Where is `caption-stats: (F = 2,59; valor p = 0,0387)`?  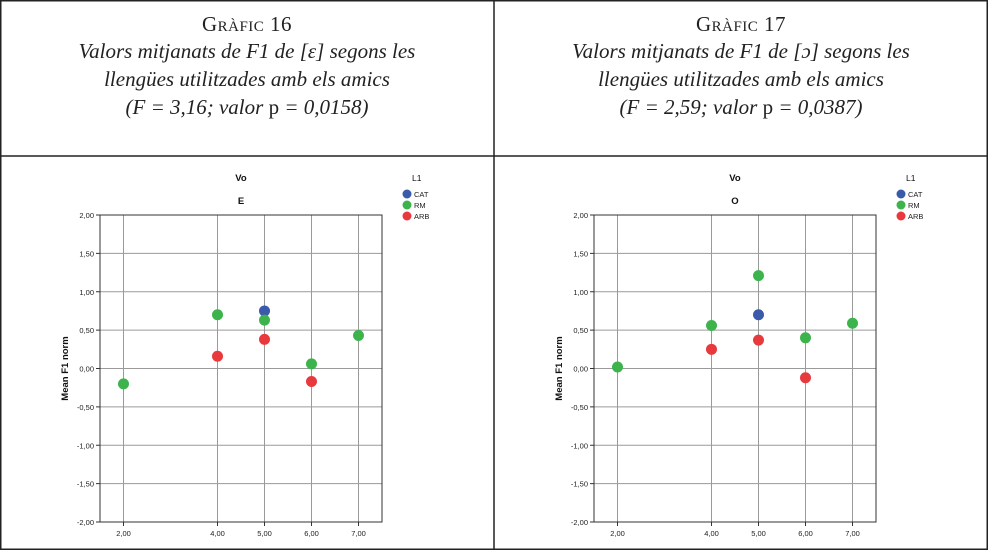 caption-stats: (F = 2,59; valor p = 0,0387) is located at coordinates (741, 107).